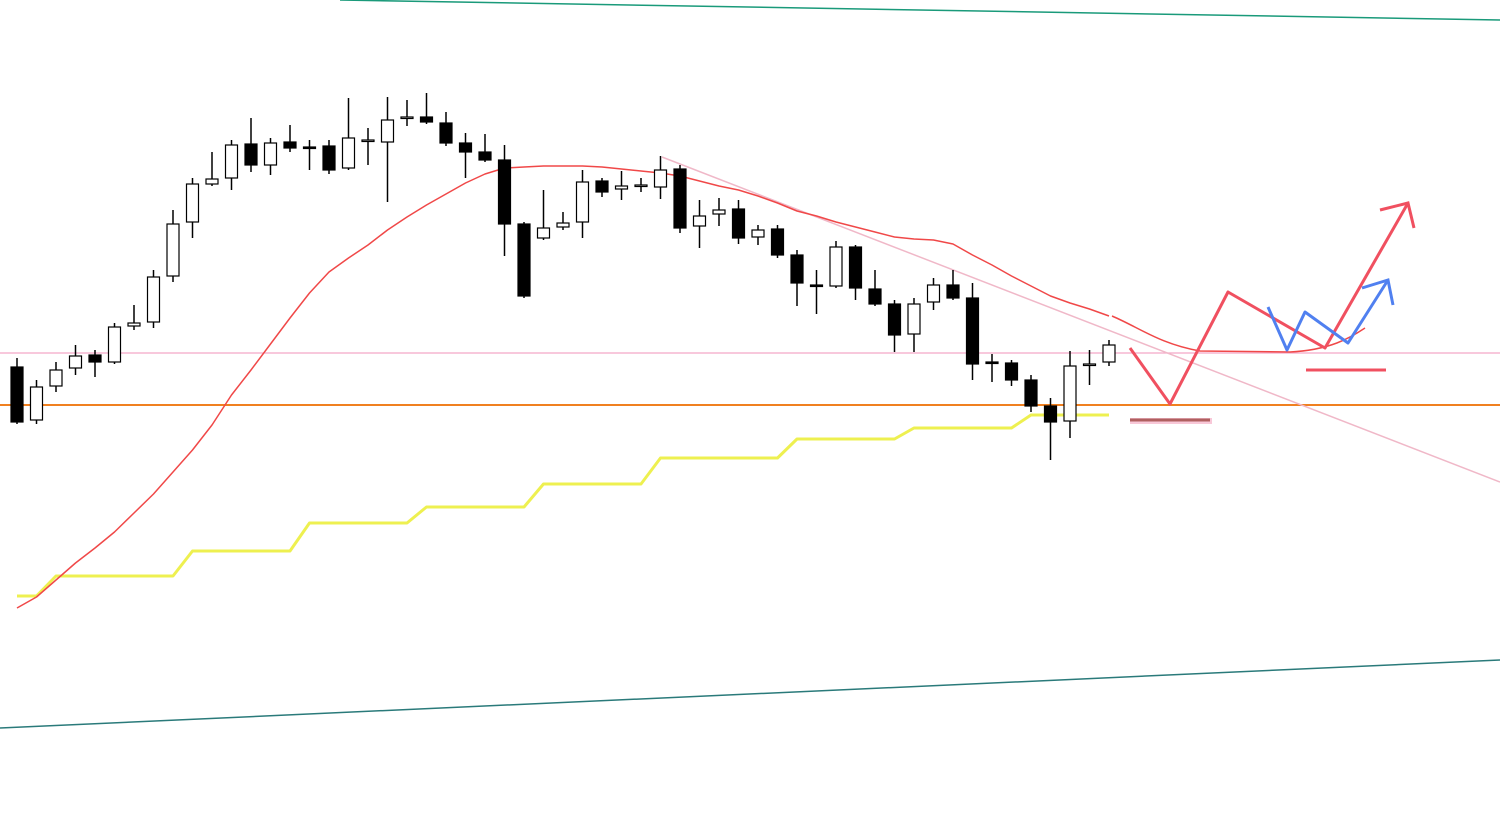 The image size is (1500, 814). Describe the element at coordinates (750, 694) in the screenshot. I see `channel-bottom` at that location.